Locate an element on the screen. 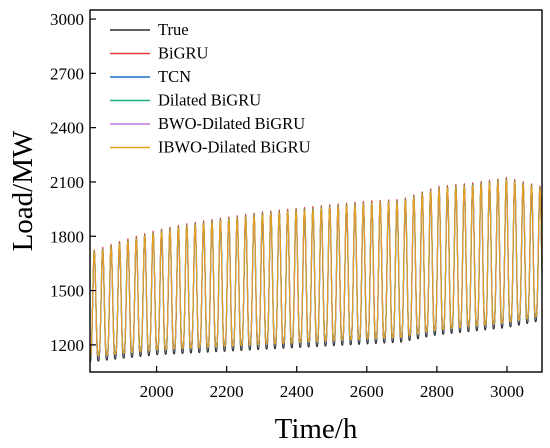 This screenshot has width=550, height=448. y-axis: 1200 1500 1800 2100 2400 2700 3000 is located at coordinates (73, 182).